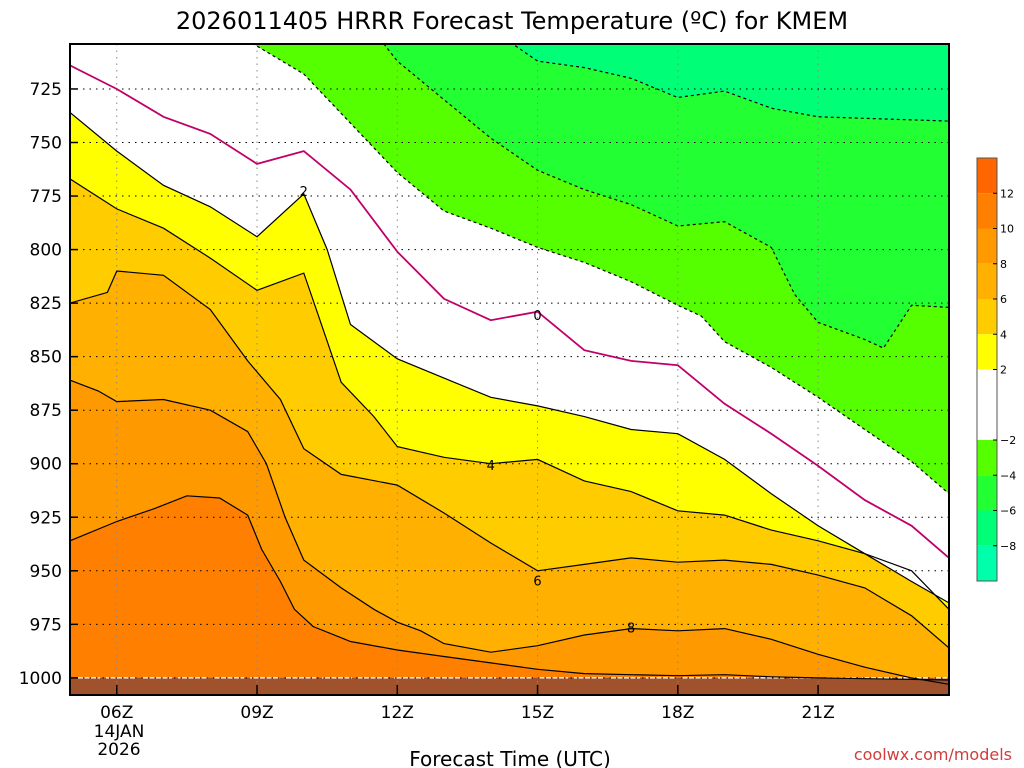  I want to click on x-date-label: 14JAN, so click(119, 732).